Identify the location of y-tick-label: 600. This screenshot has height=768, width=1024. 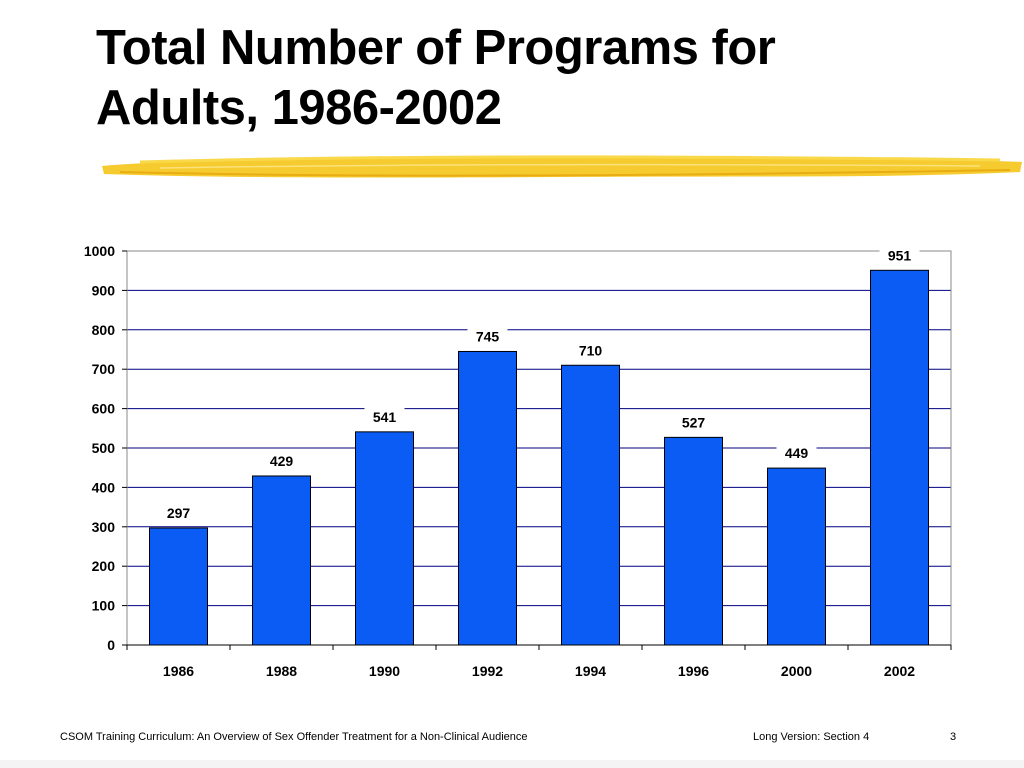
(104, 409).